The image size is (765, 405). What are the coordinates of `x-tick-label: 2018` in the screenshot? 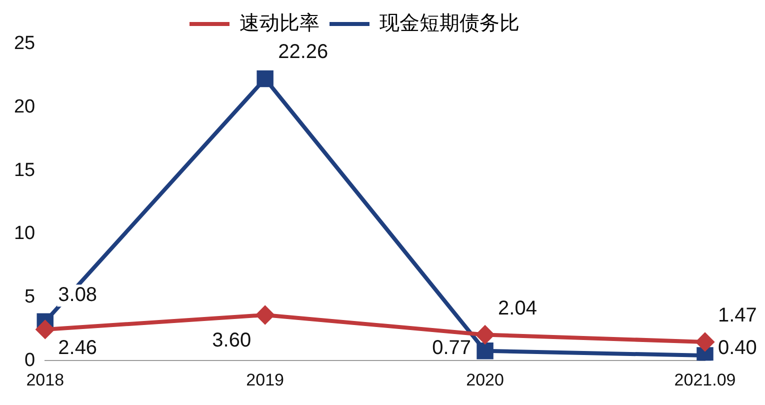 It's located at (45, 380).